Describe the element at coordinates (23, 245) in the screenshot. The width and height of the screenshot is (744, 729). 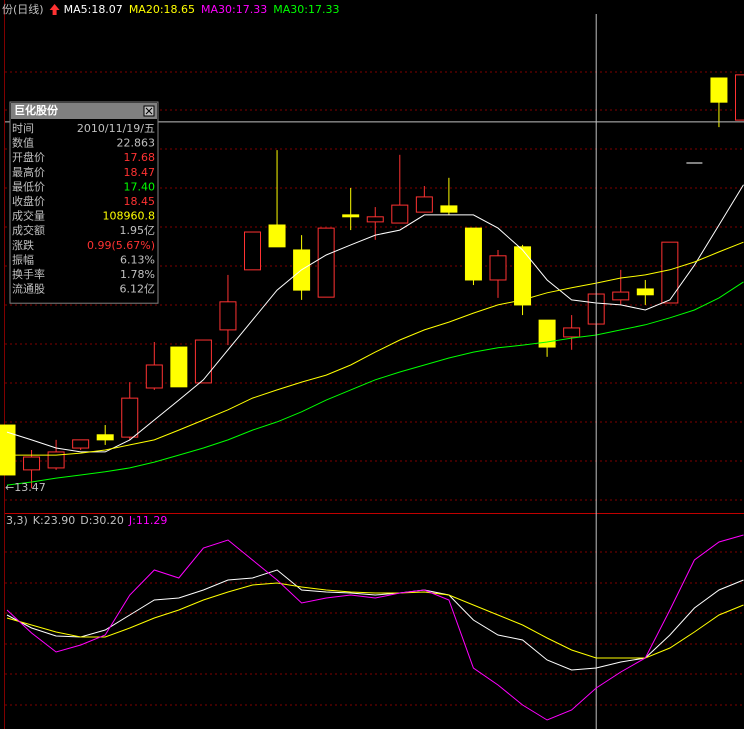
I see `panel-label: 涨跌` at that location.